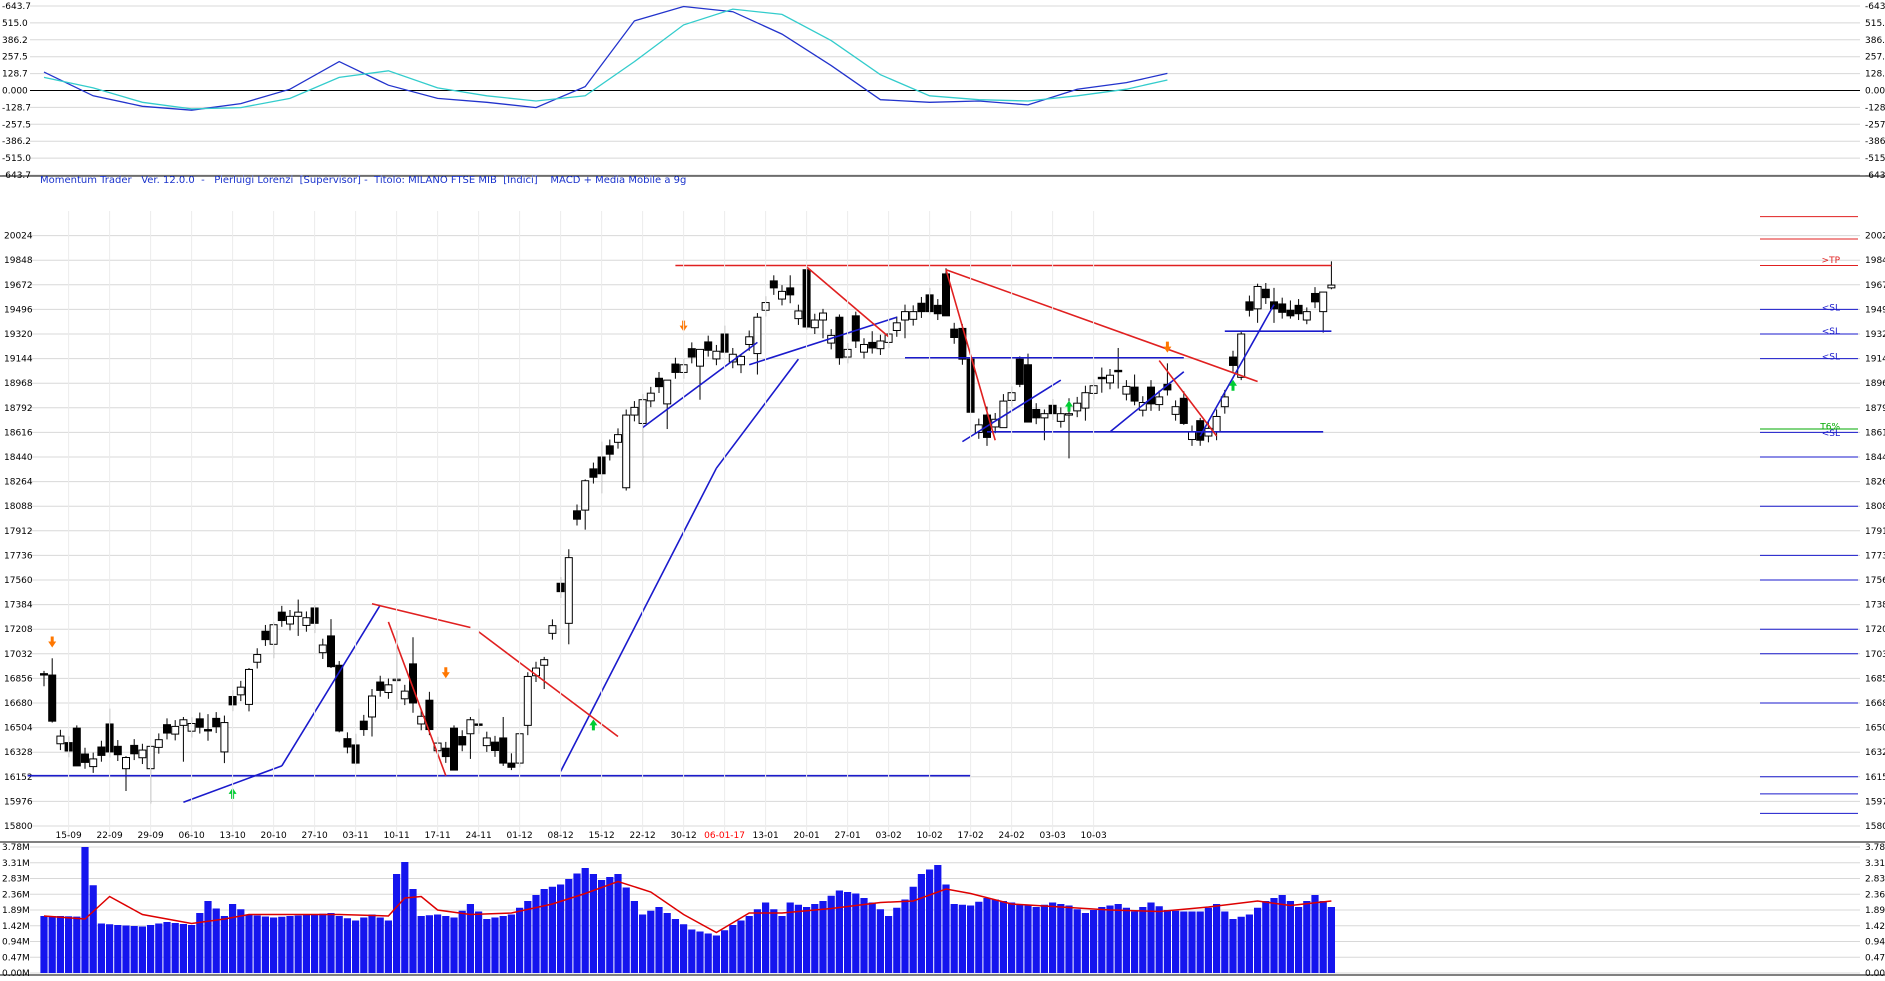 The image size is (1885, 981). I want to click on x-axis-date-label: 17-02, so click(971, 836).